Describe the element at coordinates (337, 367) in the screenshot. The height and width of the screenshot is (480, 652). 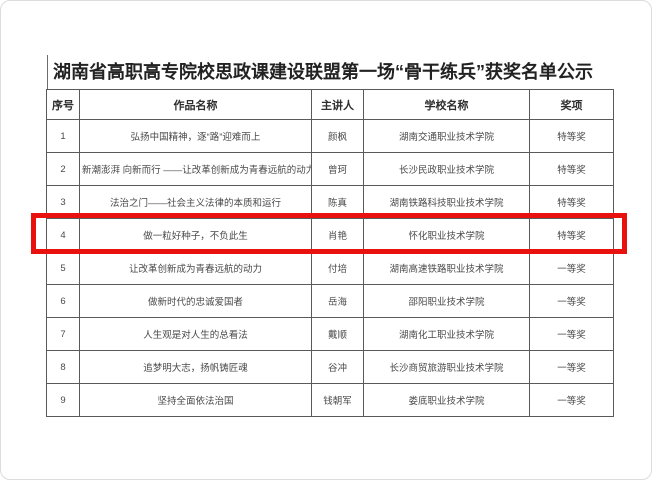
I see `cell-speaker: 谷冲` at that location.